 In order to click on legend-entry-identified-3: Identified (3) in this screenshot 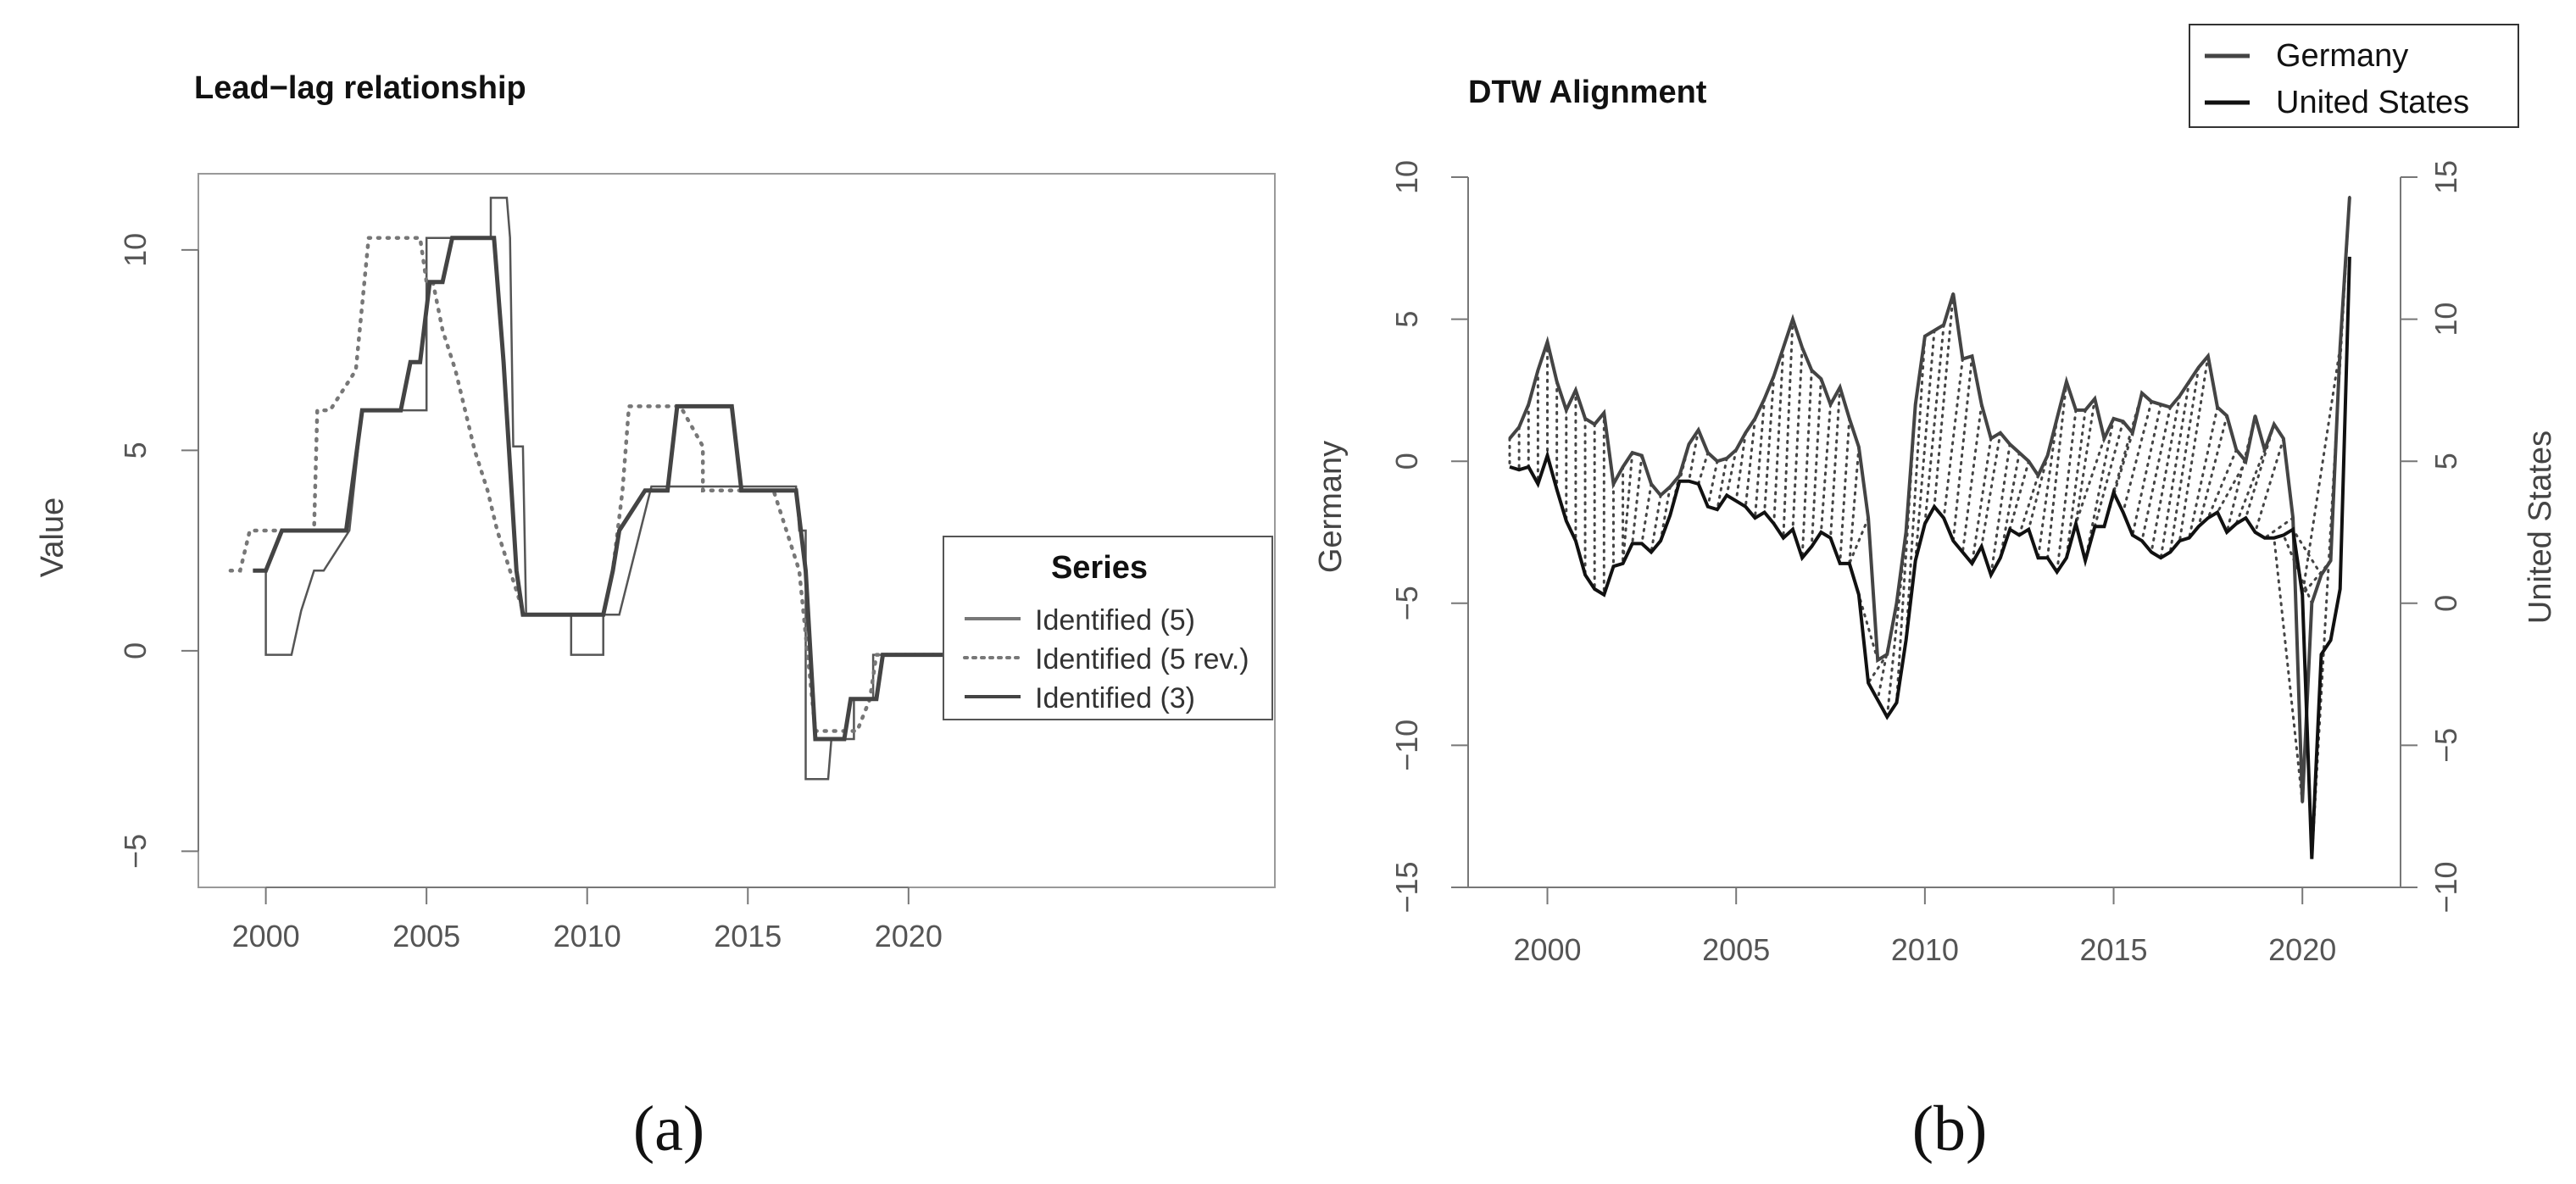, I will do `click(1115, 698)`.